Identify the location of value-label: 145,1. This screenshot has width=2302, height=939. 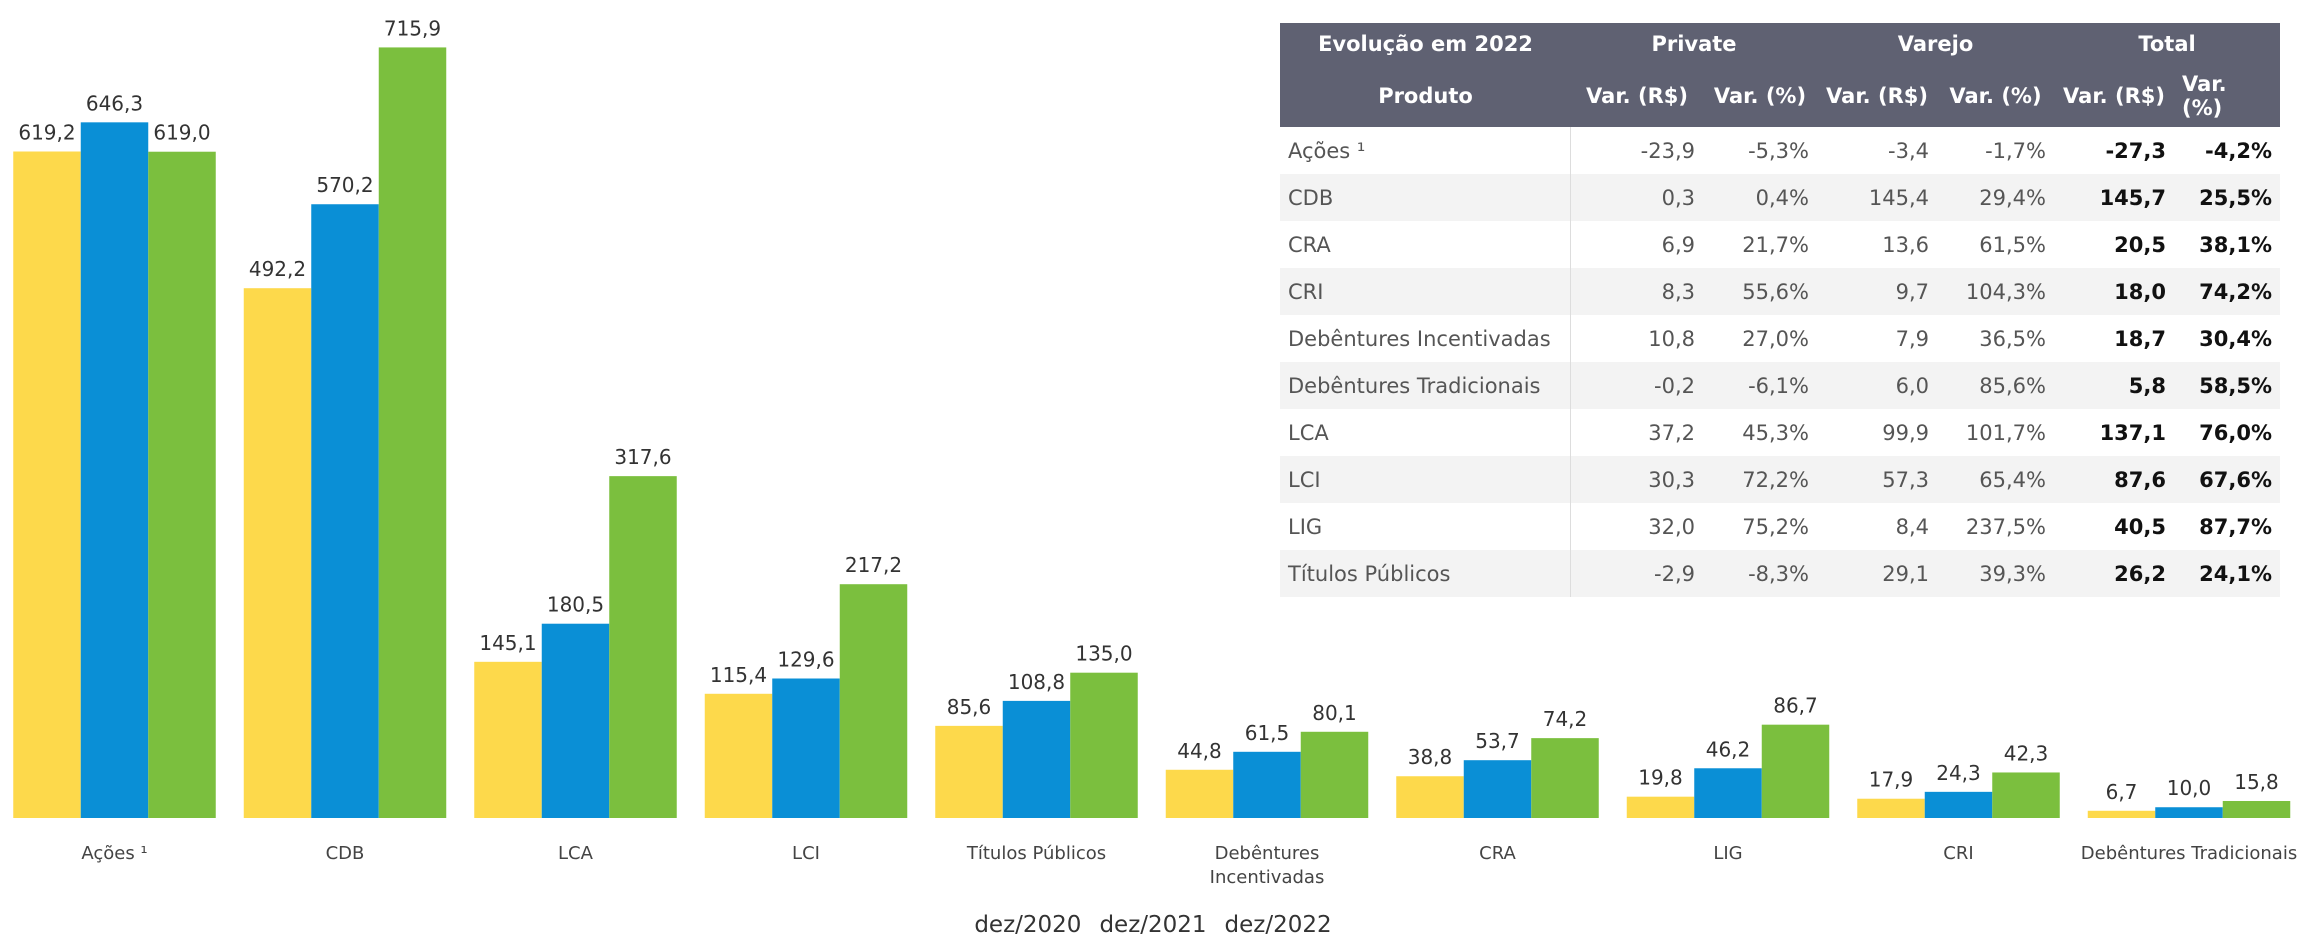
(507, 643).